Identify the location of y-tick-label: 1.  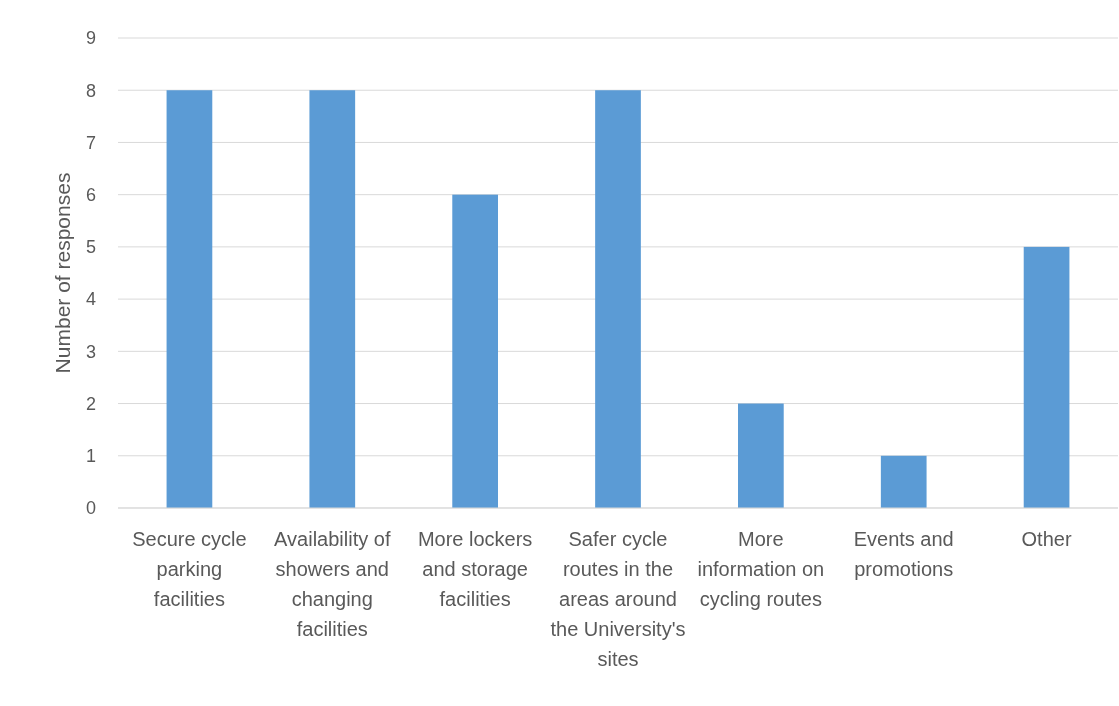
(90, 456).